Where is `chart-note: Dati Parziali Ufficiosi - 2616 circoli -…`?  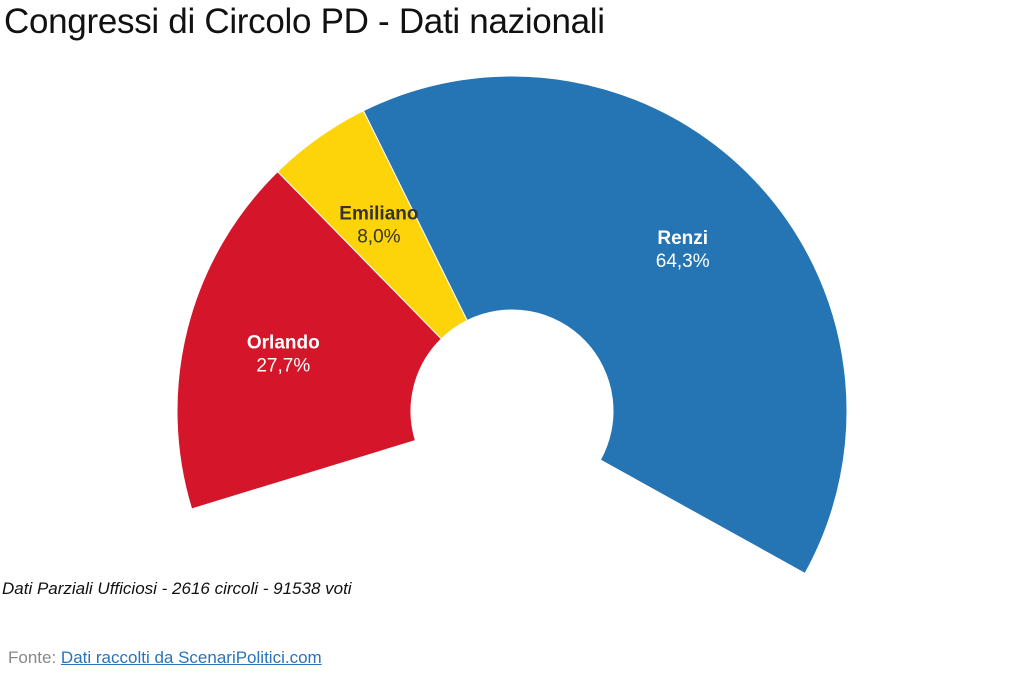
chart-note: Dati Parziali Ufficiosi - 2616 circoli -… is located at coordinates (177, 588).